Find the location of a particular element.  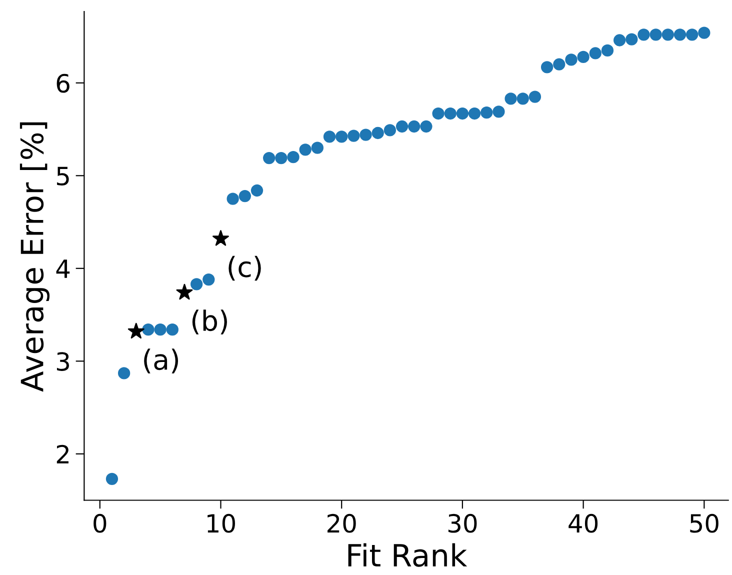

annotation: (a) is located at coordinates (161, 361).